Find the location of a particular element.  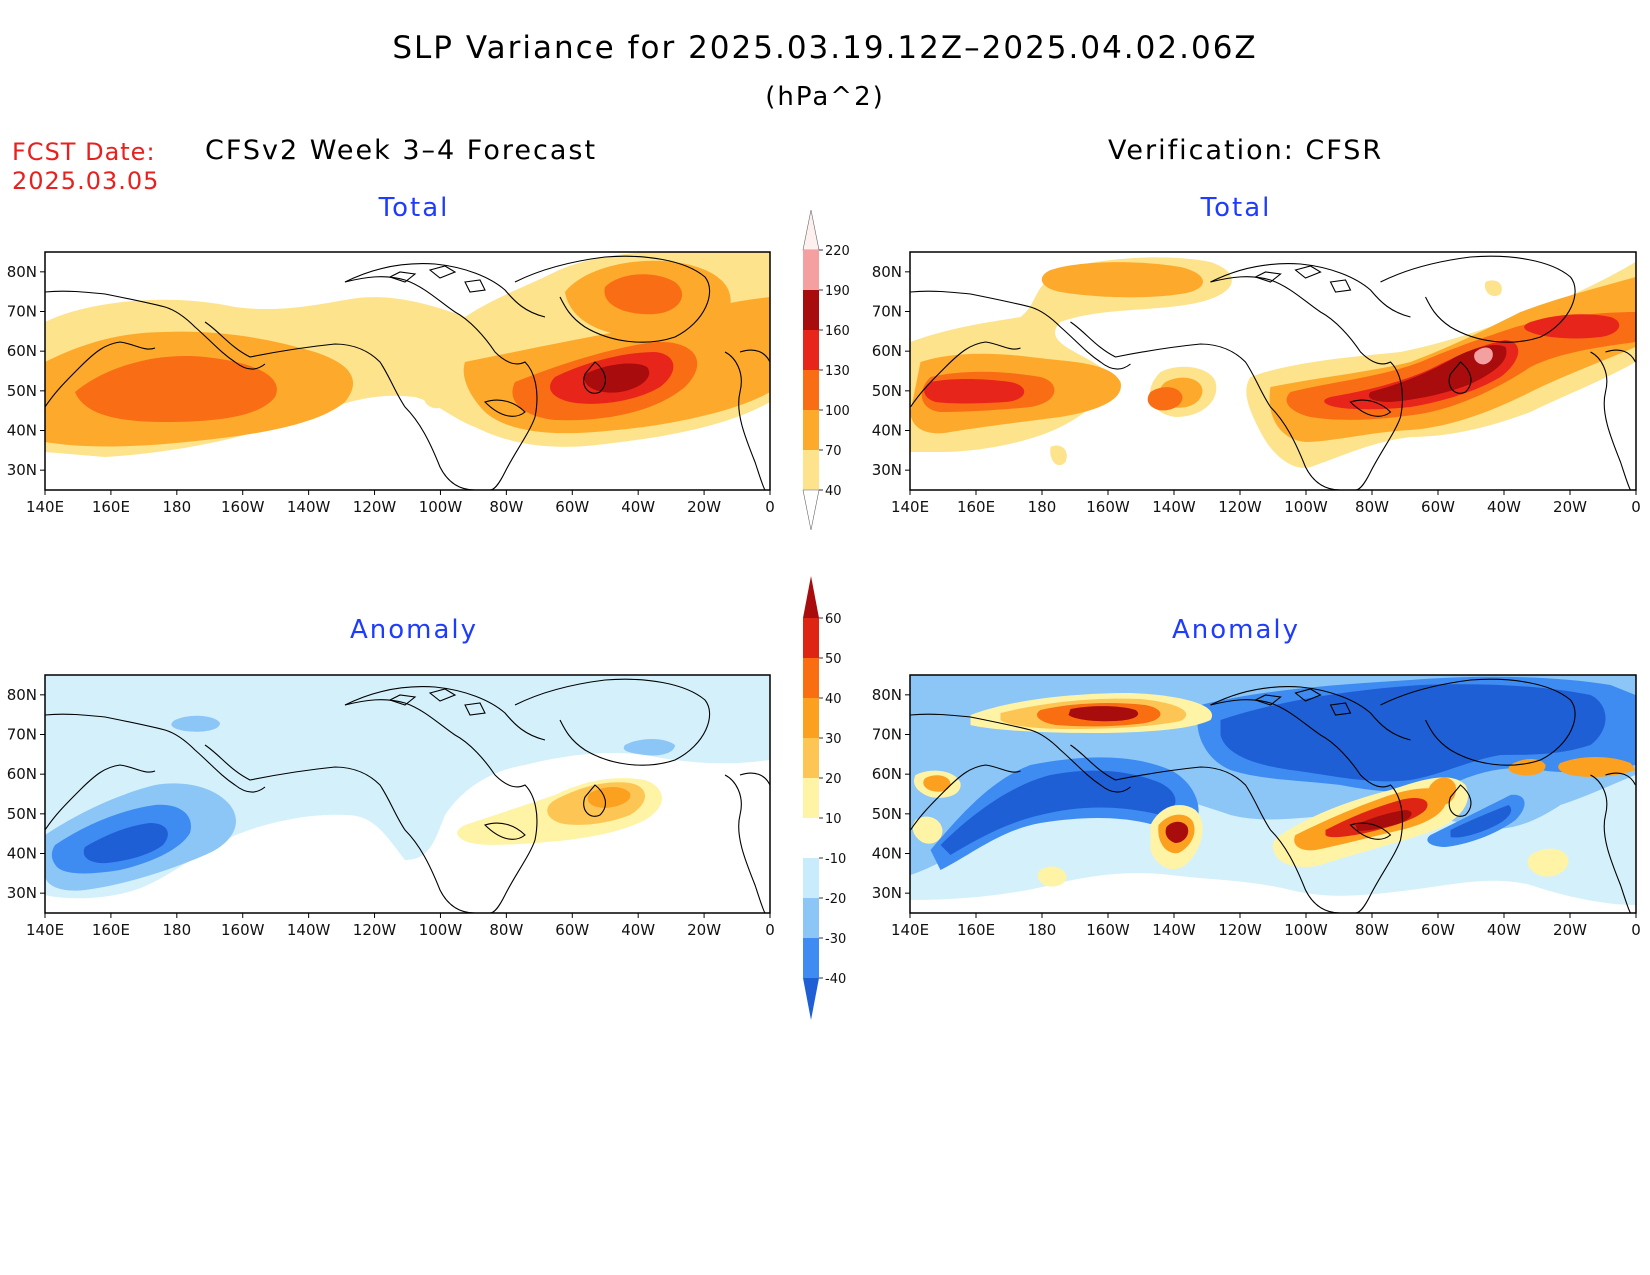

neg20-blob is located at coordinates (195, 723).